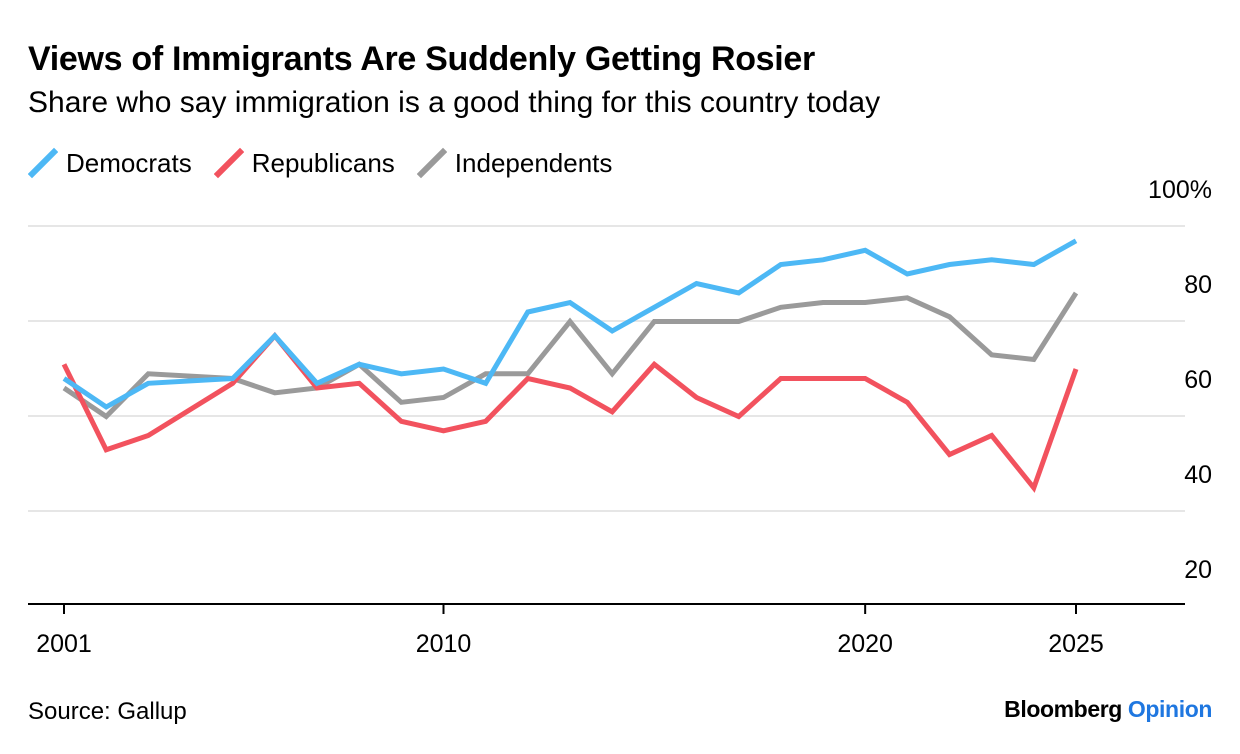 The width and height of the screenshot is (1240, 754). What do you see at coordinates (1076, 644) in the screenshot?
I see `x-tick-label-2025: 2025` at bounding box center [1076, 644].